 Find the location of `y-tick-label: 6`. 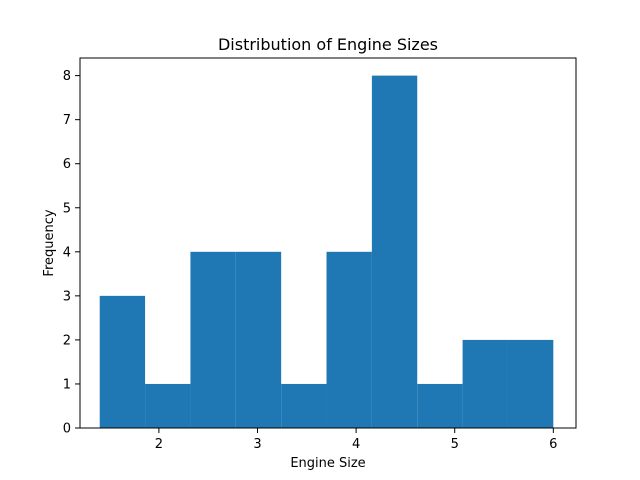

y-tick-label: 6 is located at coordinates (67, 164).